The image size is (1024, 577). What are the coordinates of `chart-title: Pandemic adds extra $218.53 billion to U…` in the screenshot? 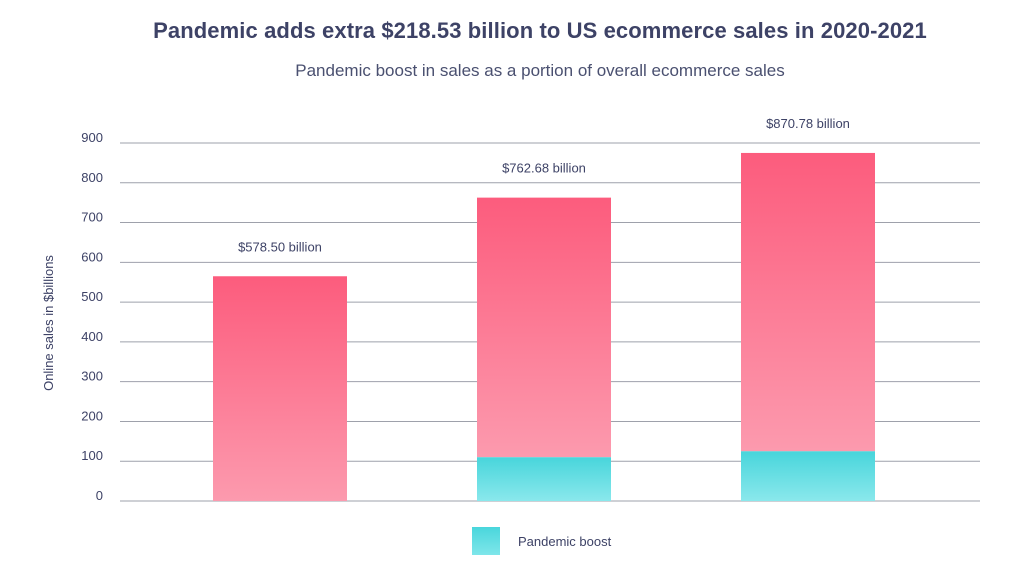 It's located at (540, 30).